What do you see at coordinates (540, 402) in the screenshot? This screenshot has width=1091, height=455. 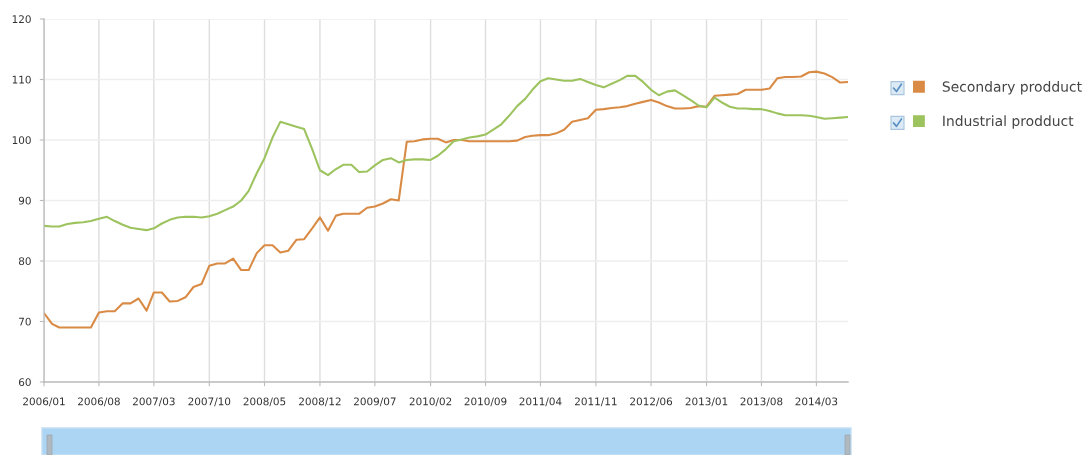 I see `x-tick-label: 2011/04` at bounding box center [540, 402].